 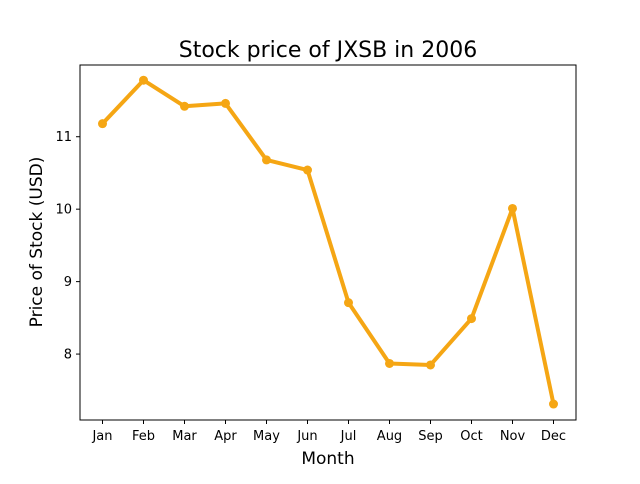 What do you see at coordinates (143, 436) in the screenshot?
I see `x-tick-label: Feb` at bounding box center [143, 436].